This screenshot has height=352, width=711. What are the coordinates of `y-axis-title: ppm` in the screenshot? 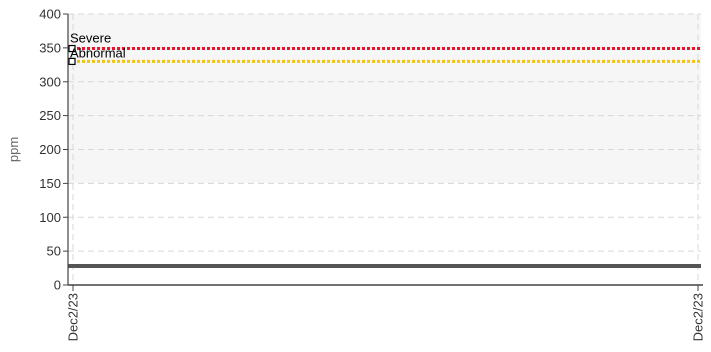 It's located at (13, 149).